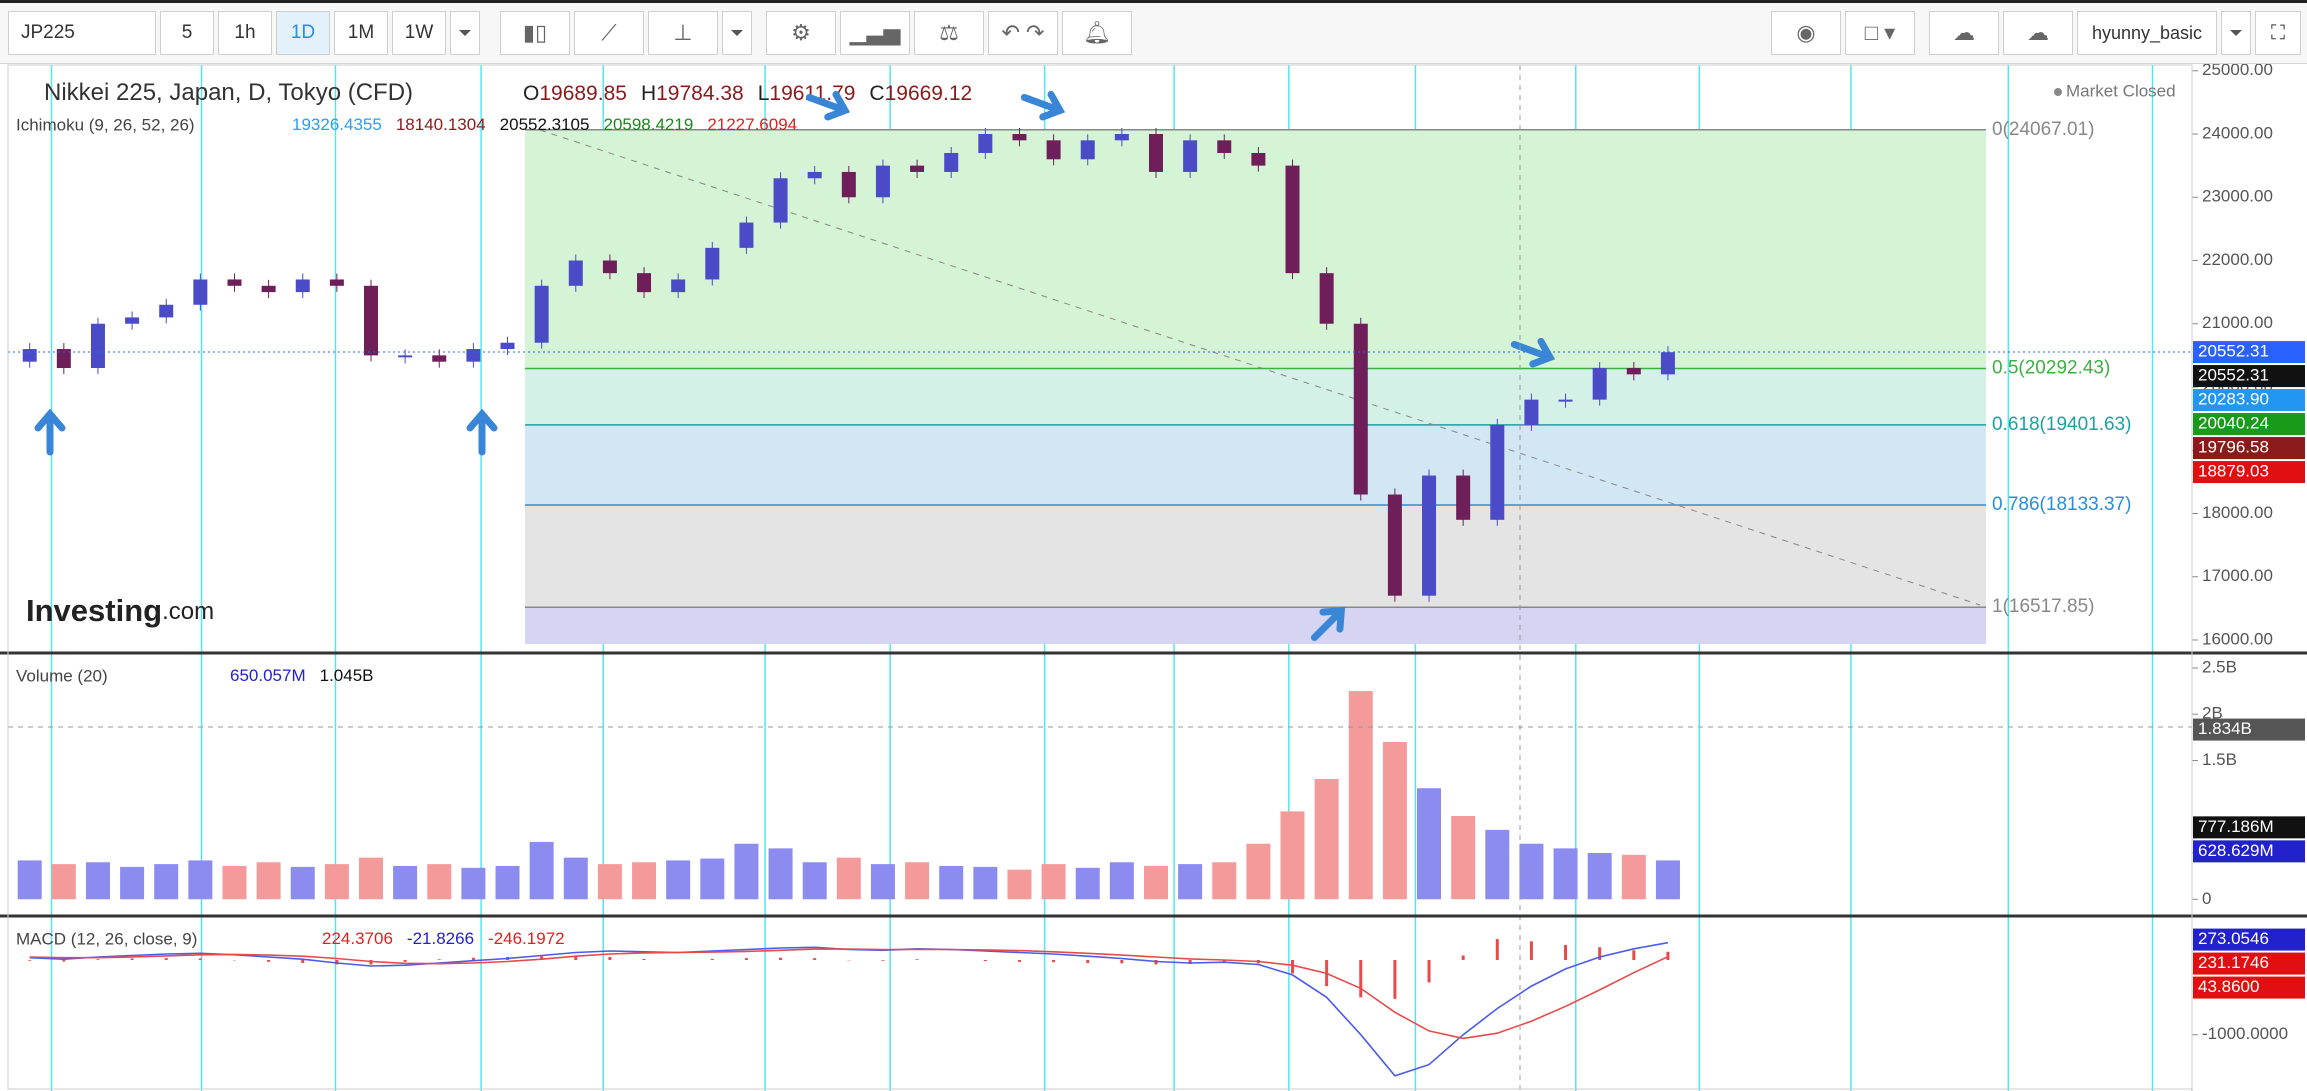 Image resolution: width=2307 pixels, height=1091 pixels. I want to click on symbol-input: JP225, so click(82, 33).